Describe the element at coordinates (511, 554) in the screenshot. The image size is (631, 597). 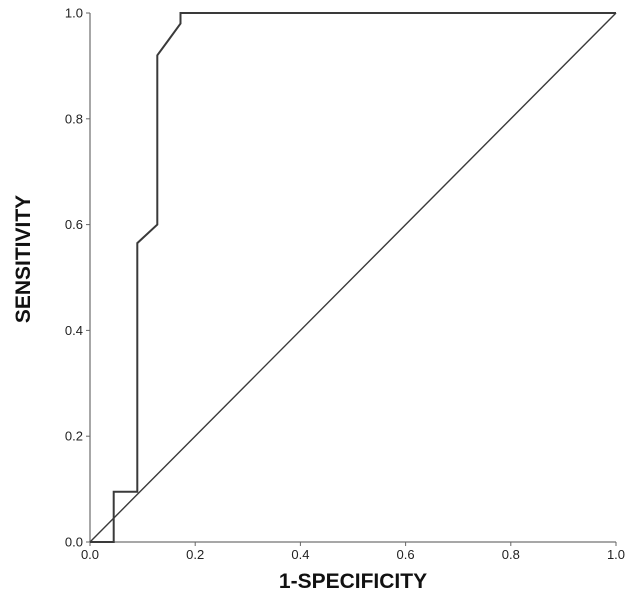
I see `x-tick-label: 0.8` at that location.